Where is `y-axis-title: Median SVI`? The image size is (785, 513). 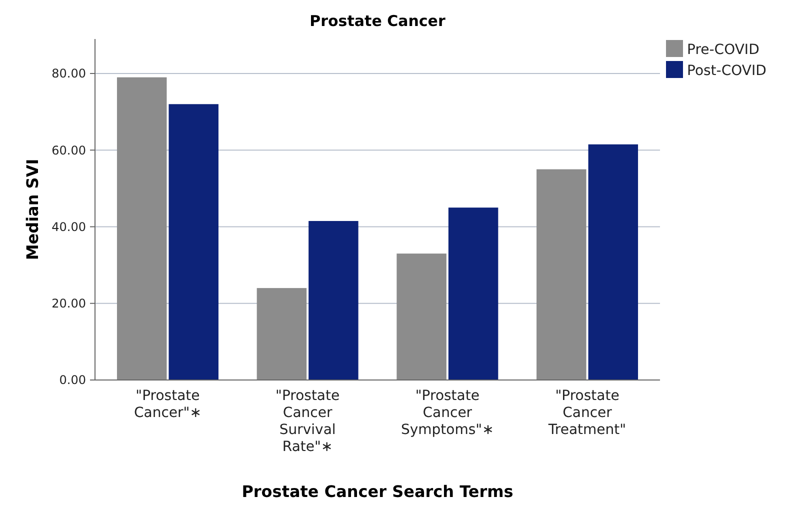
y-axis-title: Median SVI is located at coordinates (32, 209).